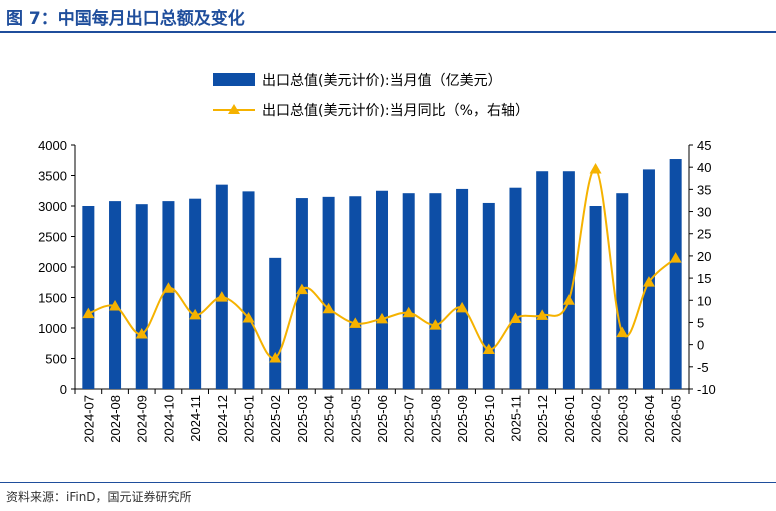 The image size is (776, 511). I want to click on right-tick-label: -10, so click(706, 389).